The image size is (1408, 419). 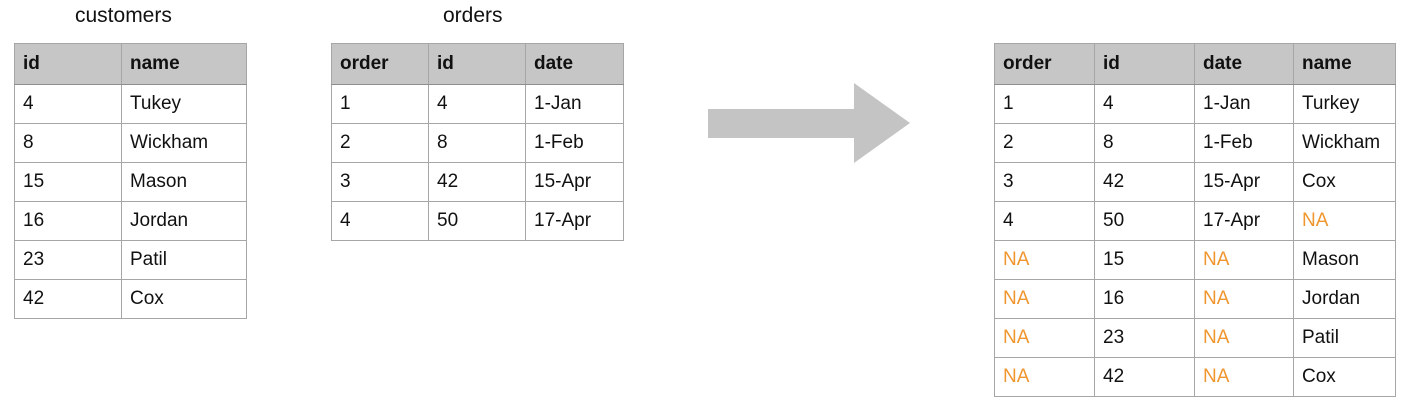 I want to click on table-row: 3 42 15-Apr Cox, so click(x=1195, y=182).